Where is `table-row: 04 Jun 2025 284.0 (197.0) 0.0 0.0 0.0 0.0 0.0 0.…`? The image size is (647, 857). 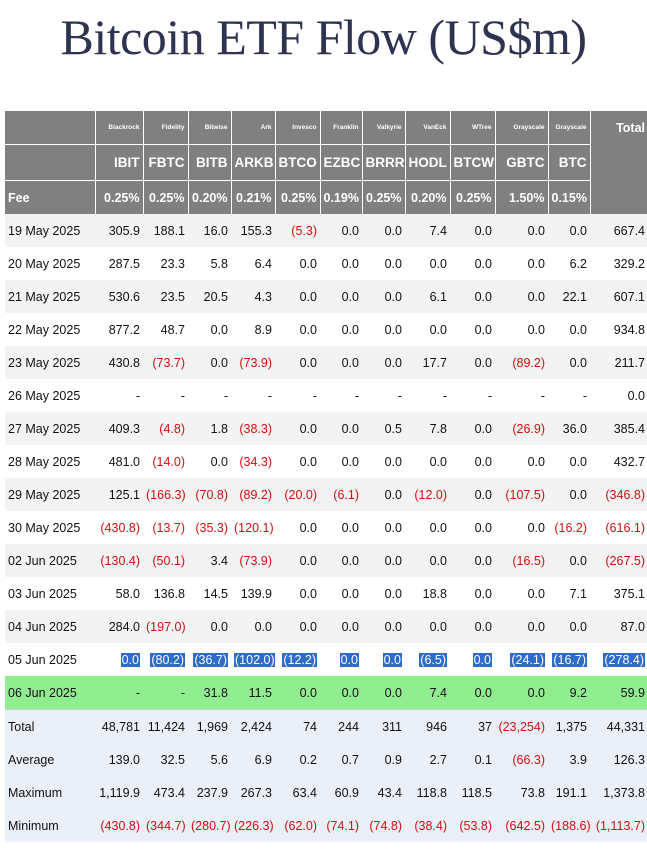
table-row: 04 Jun 2025 284.0 (197.0) 0.0 0.0 0.0 0.0 0.0 0.… is located at coordinates (326, 626).